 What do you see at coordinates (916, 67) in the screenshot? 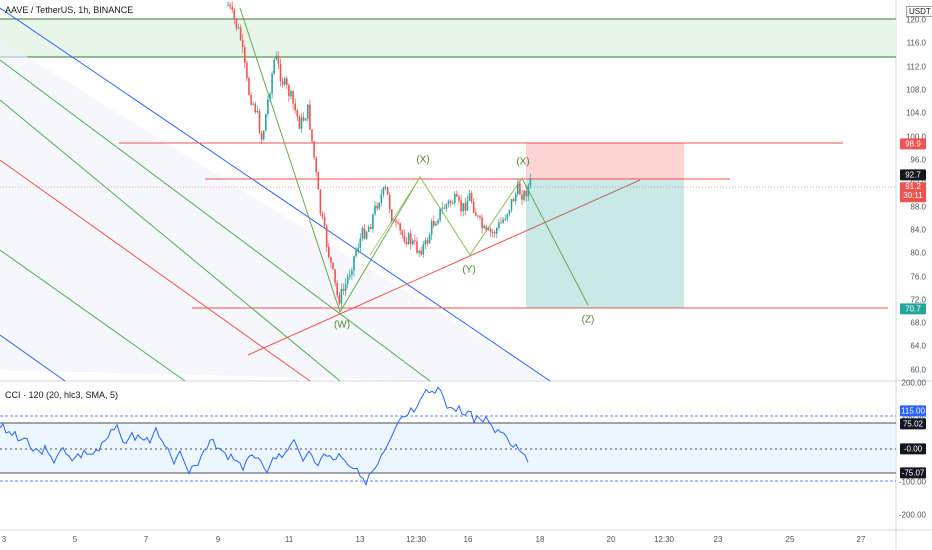
I see `price-tick: 112.0` at bounding box center [916, 67].